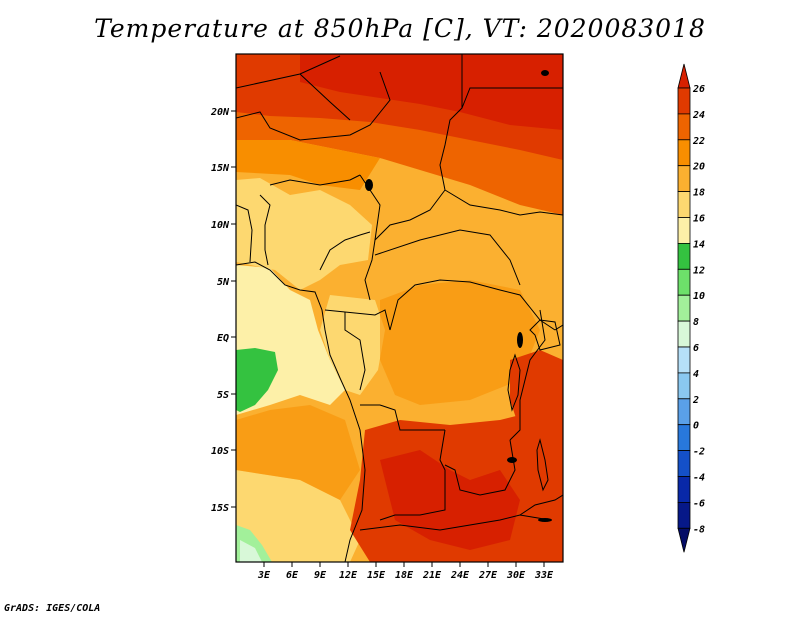 This screenshot has height=618, width=800. I want to click on lon-tick-label: 9E, so click(320, 575).